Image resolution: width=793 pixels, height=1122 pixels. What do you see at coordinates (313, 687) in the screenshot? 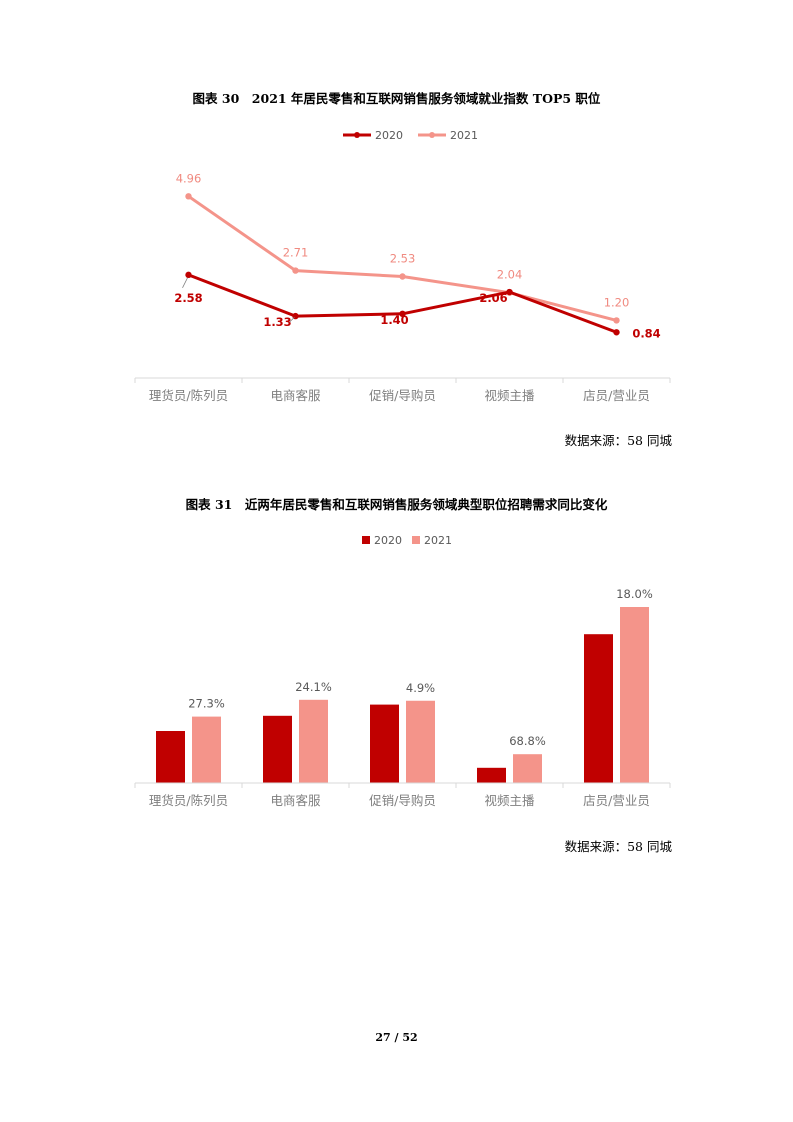
I see `data-label-2021: 24.1%` at bounding box center [313, 687].